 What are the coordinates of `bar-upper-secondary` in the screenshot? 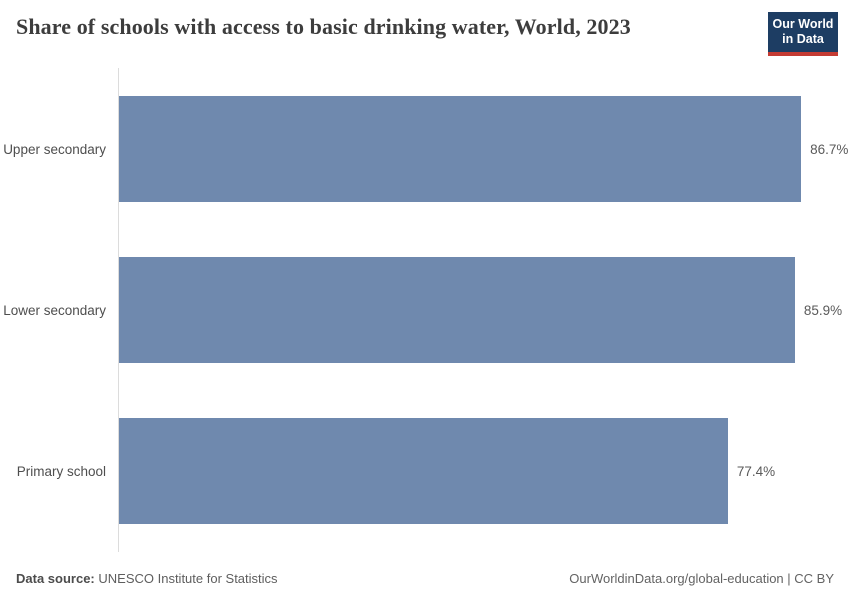 It's located at (460, 149).